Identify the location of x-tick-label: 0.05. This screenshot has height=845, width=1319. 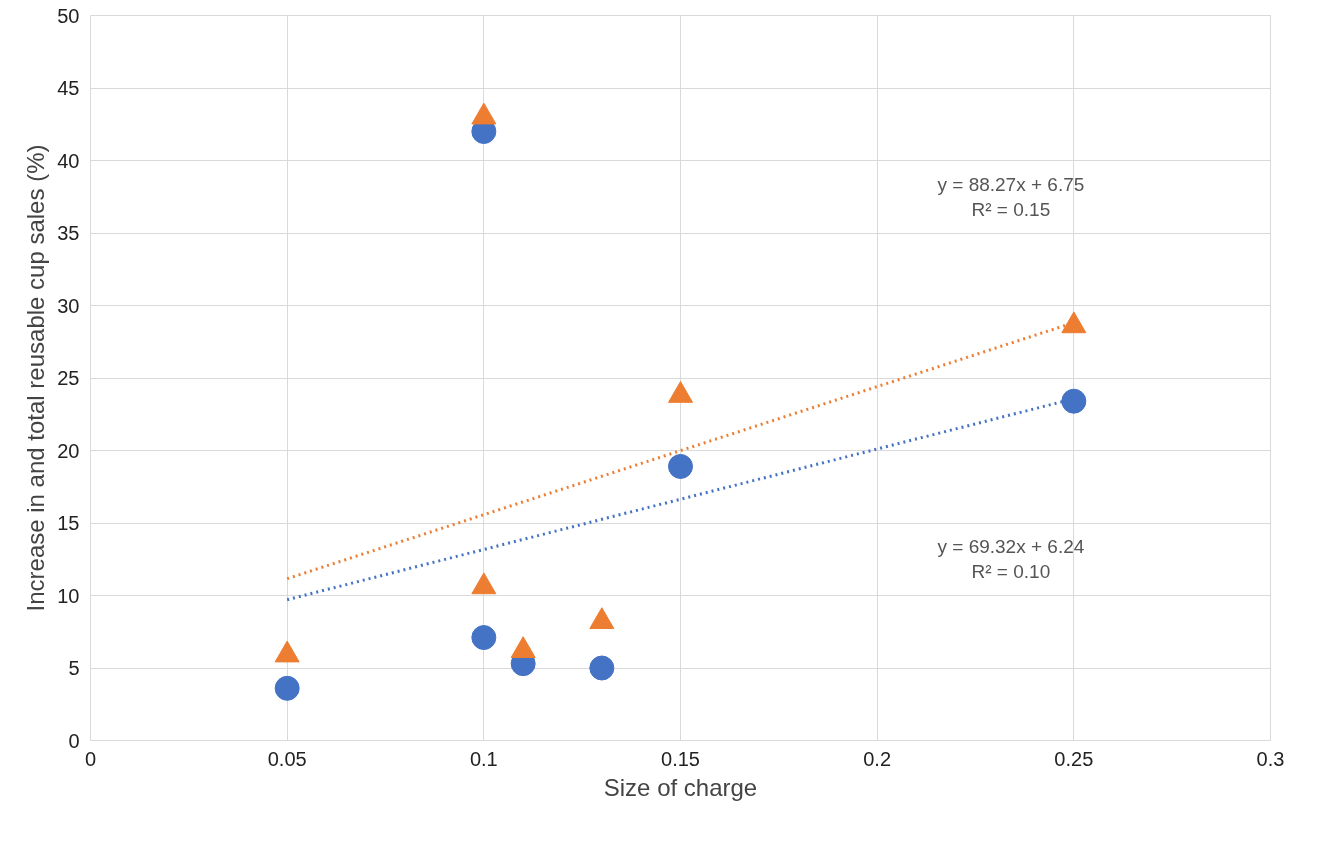
(287, 758).